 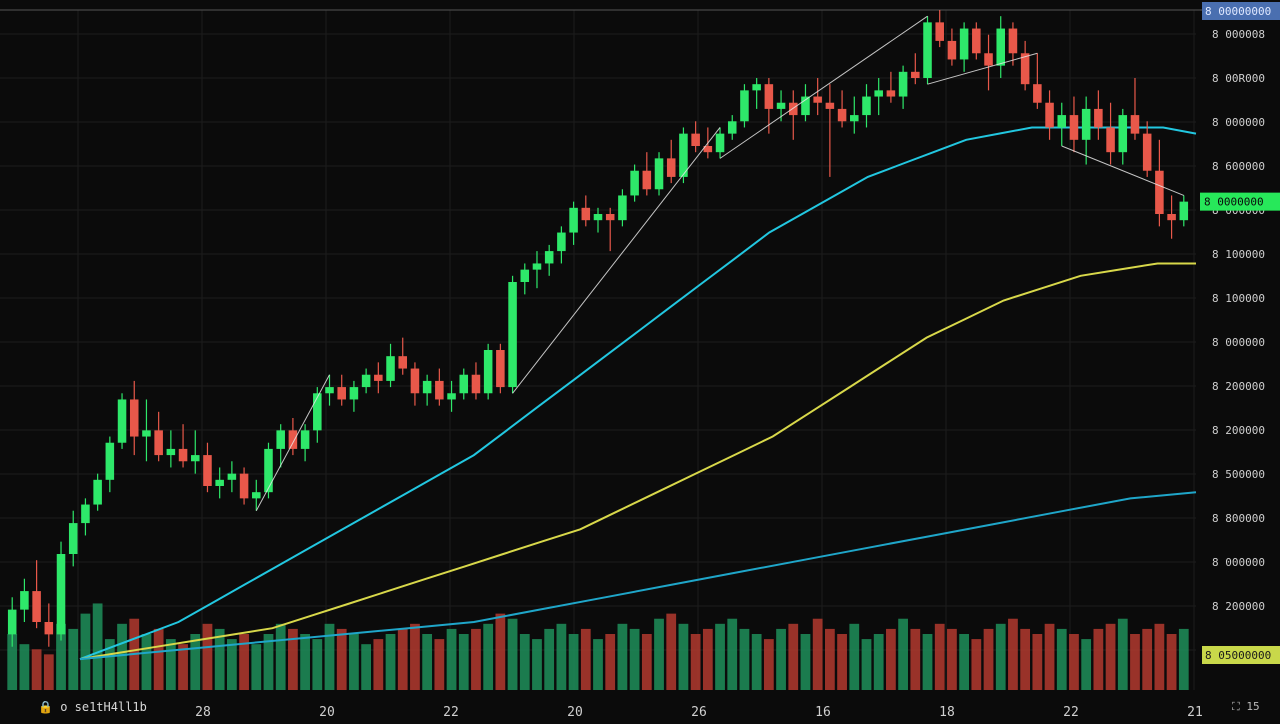 I want to click on y-tick-label: 8 000000, so click(x=1238, y=122).